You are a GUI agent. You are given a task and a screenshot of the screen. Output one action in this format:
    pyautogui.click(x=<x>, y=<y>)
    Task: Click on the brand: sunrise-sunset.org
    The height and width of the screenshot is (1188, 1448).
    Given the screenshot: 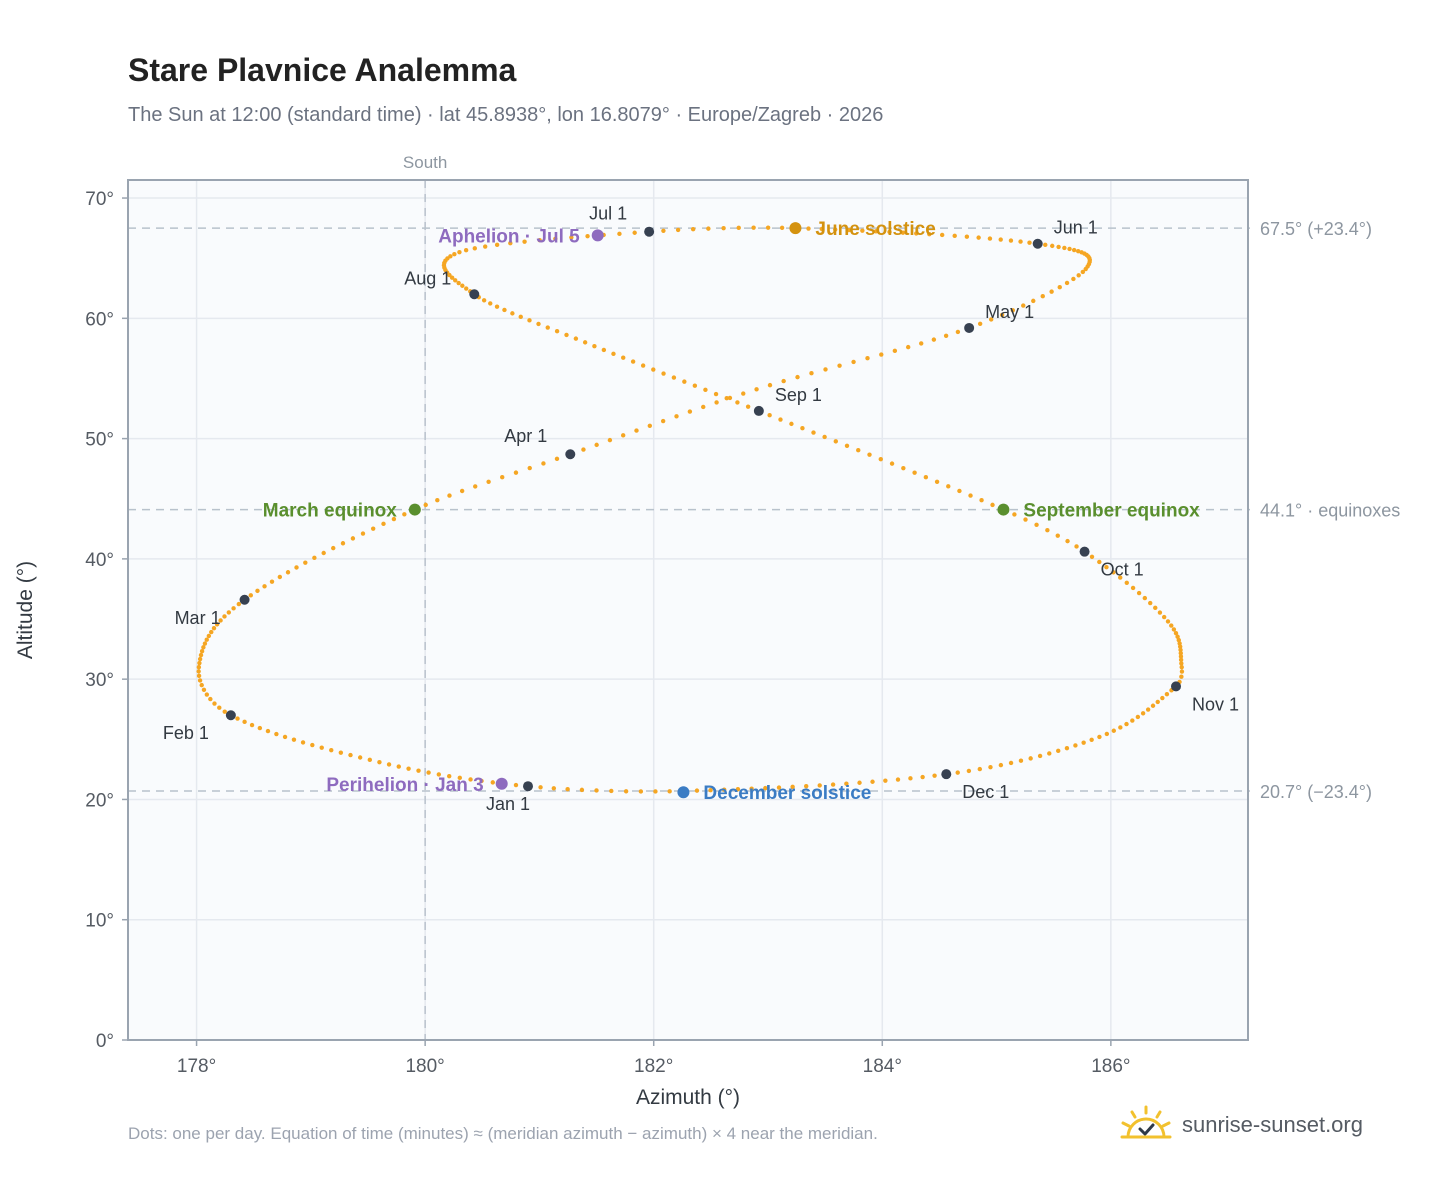 What is the action you would take?
    pyautogui.click(x=1241, y=1125)
    